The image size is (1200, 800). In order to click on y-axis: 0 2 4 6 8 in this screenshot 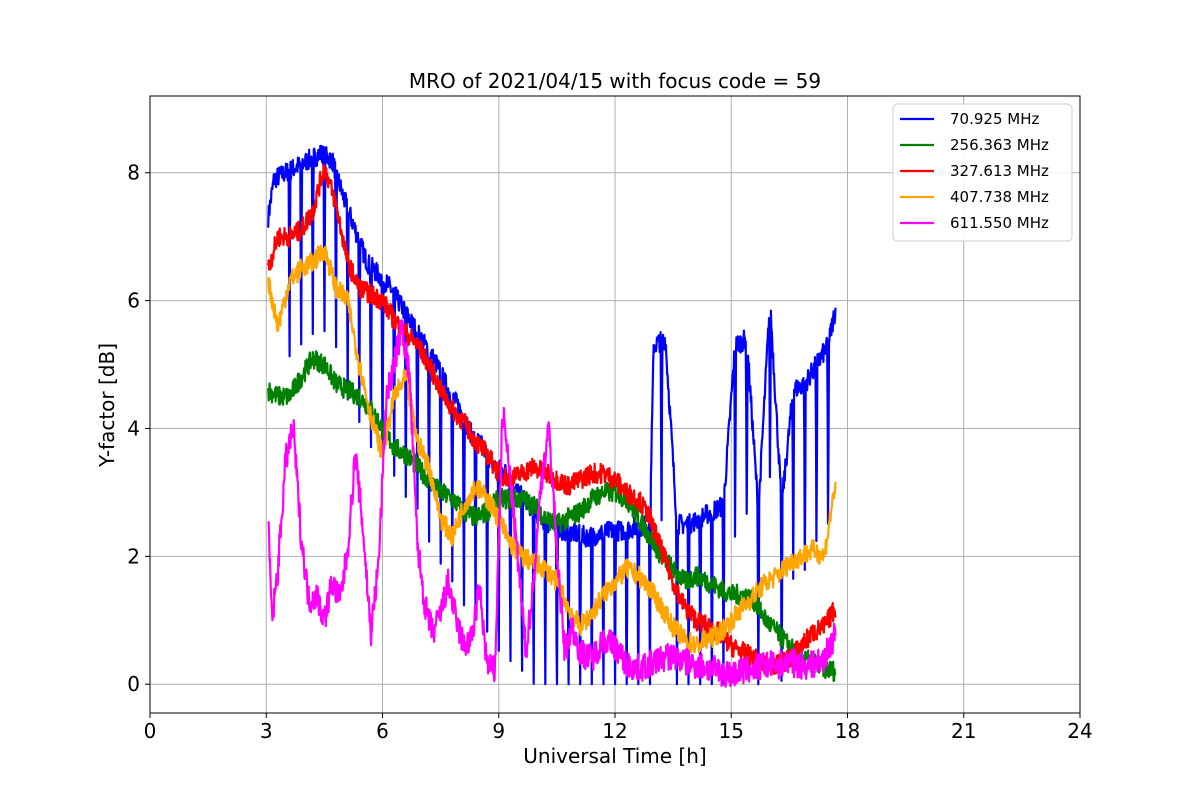, I will do `click(138, 428)`.